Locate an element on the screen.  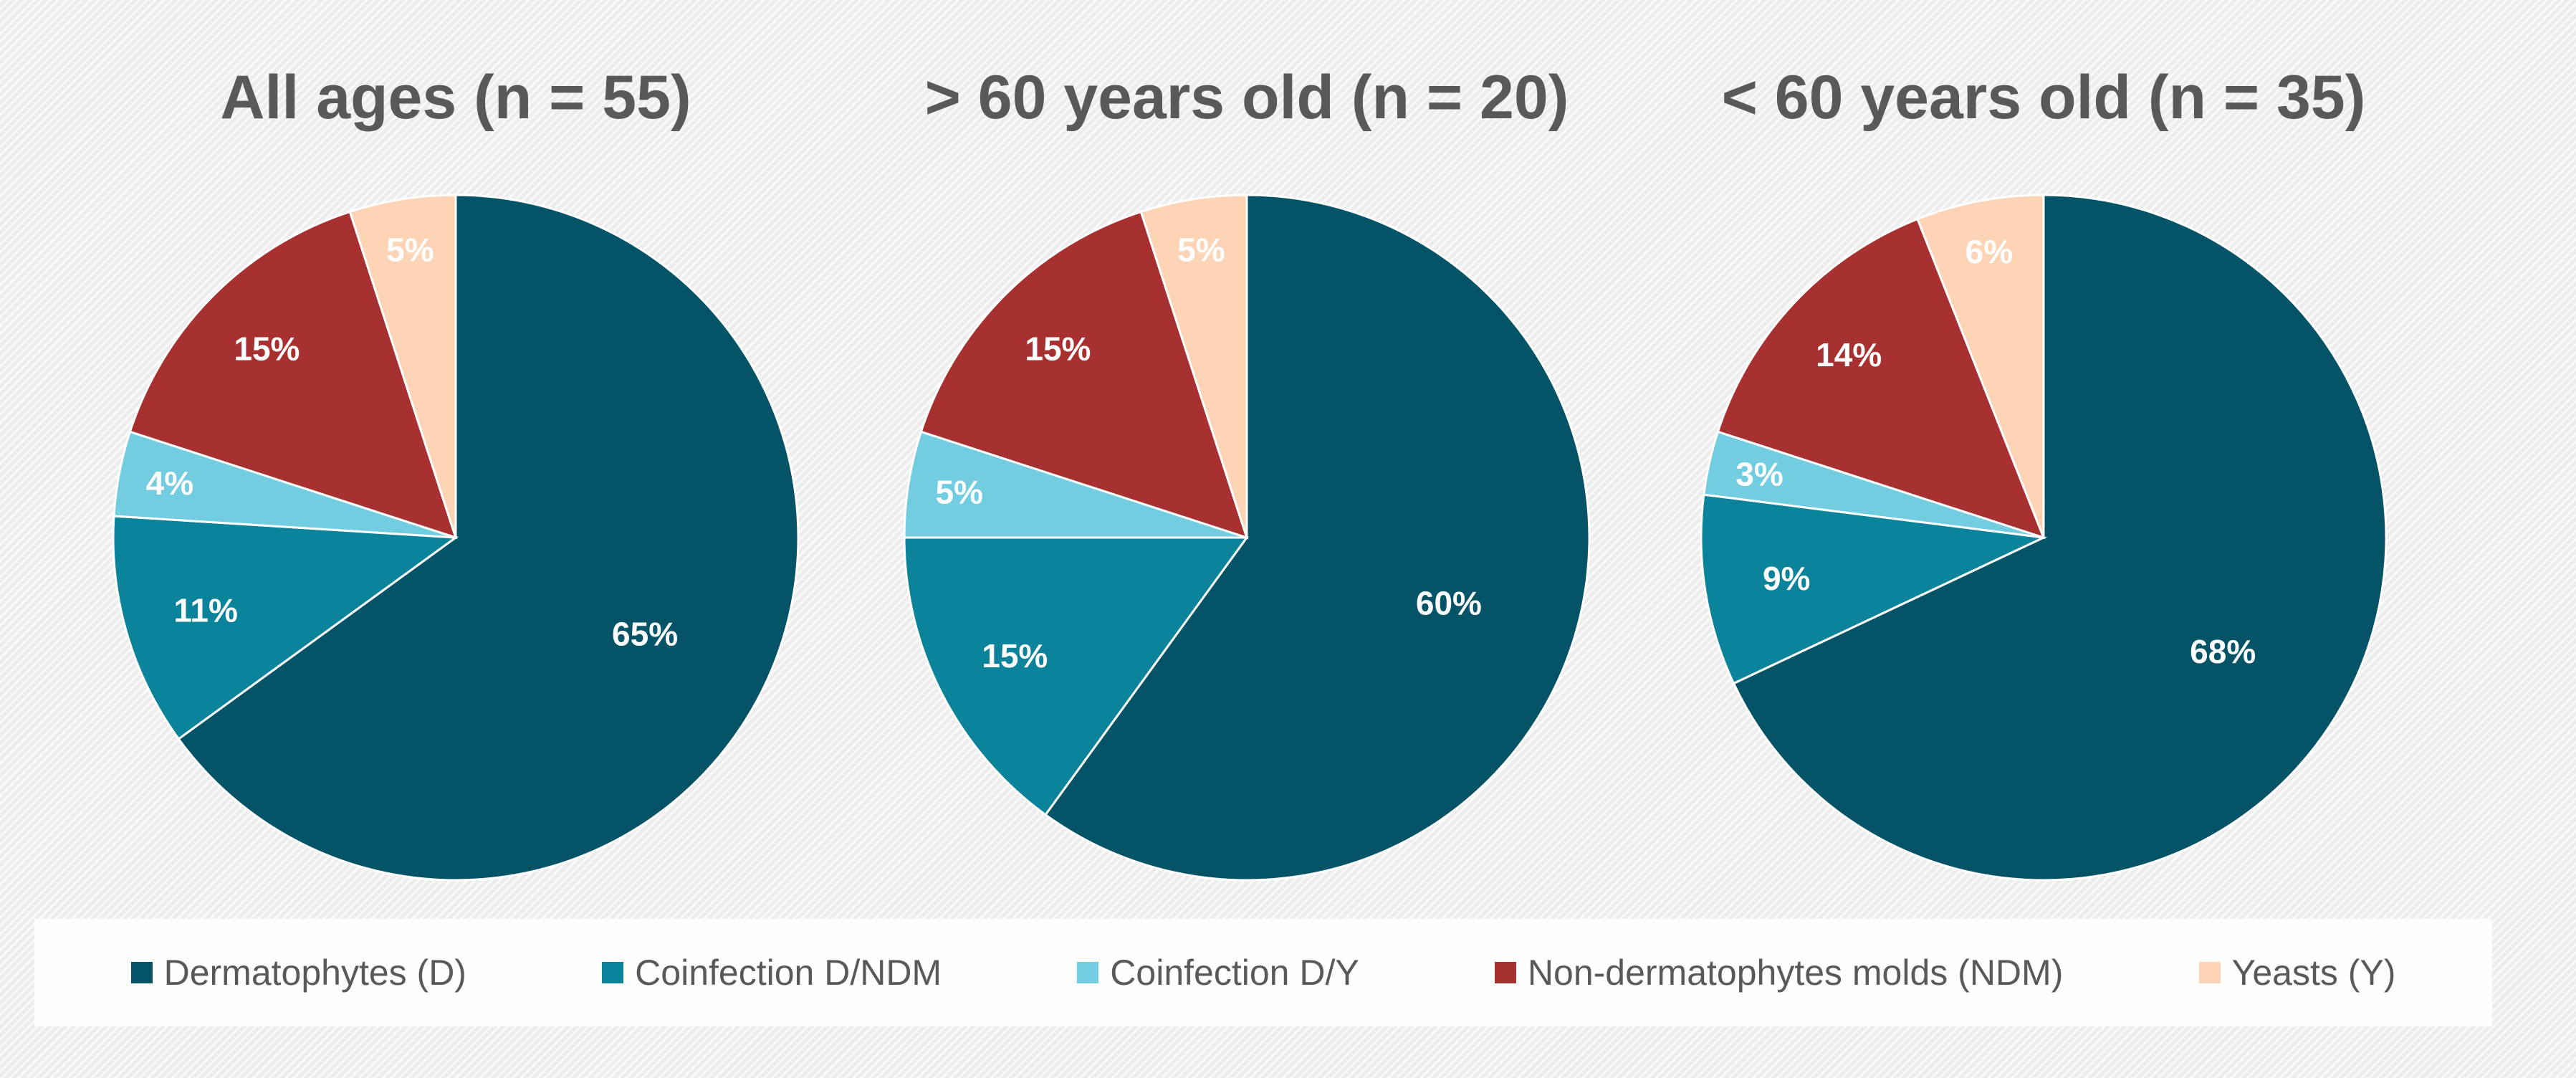
slice-data-label: 68% is located at coordinates (2223, 651).